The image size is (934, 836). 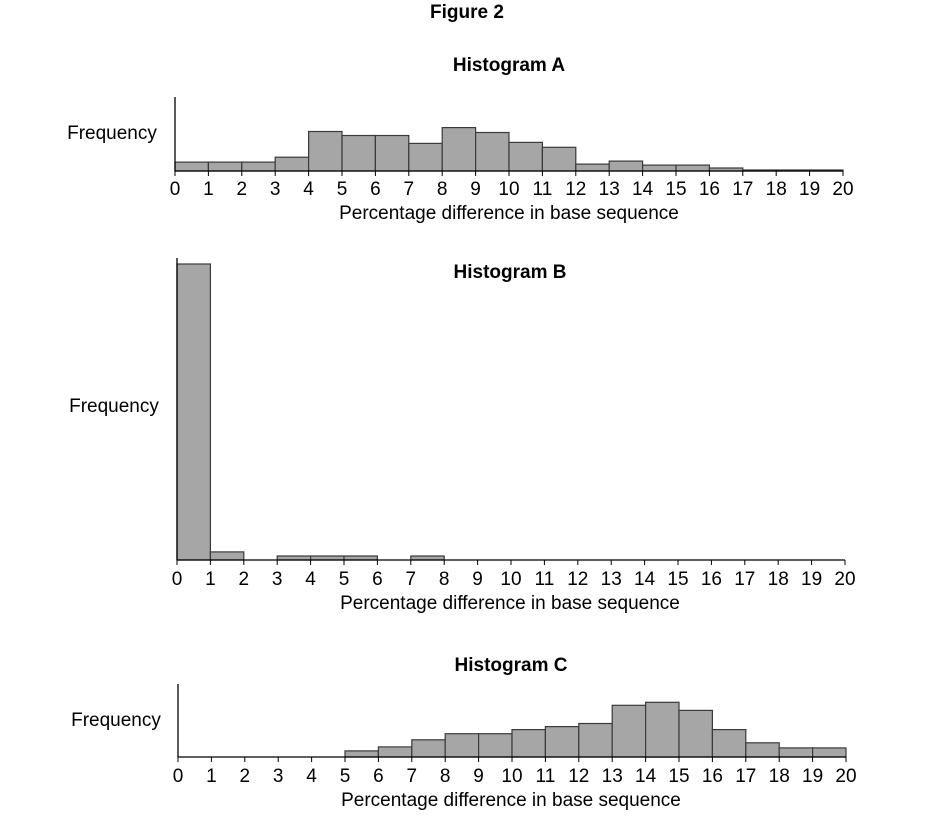 What do you see at coordinates (510, 272) in the screenshot?
I see `chart-title: Histogram B` at bounding box center [510, 272].